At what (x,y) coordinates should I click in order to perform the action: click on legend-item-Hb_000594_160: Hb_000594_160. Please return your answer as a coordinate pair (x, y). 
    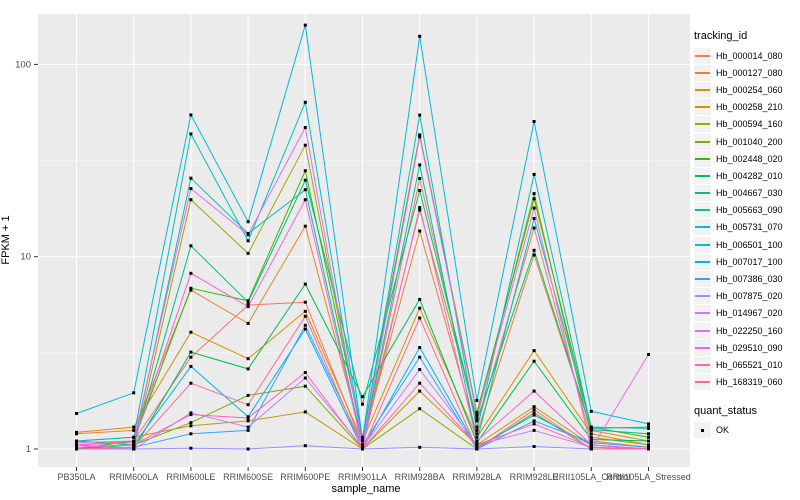
    Looking at the image, I should click on (746, 124).